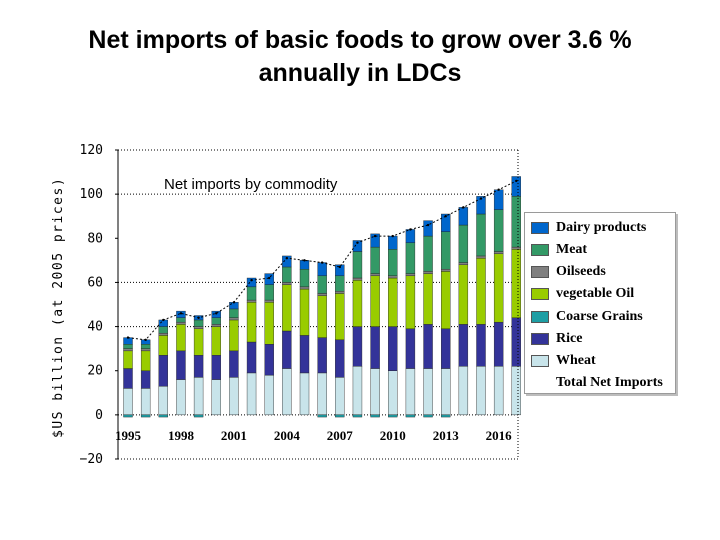 Image resolution: width=720 pixels, height=540 pixels. I want to click on bar-wheat-2002, so click(251, 394).